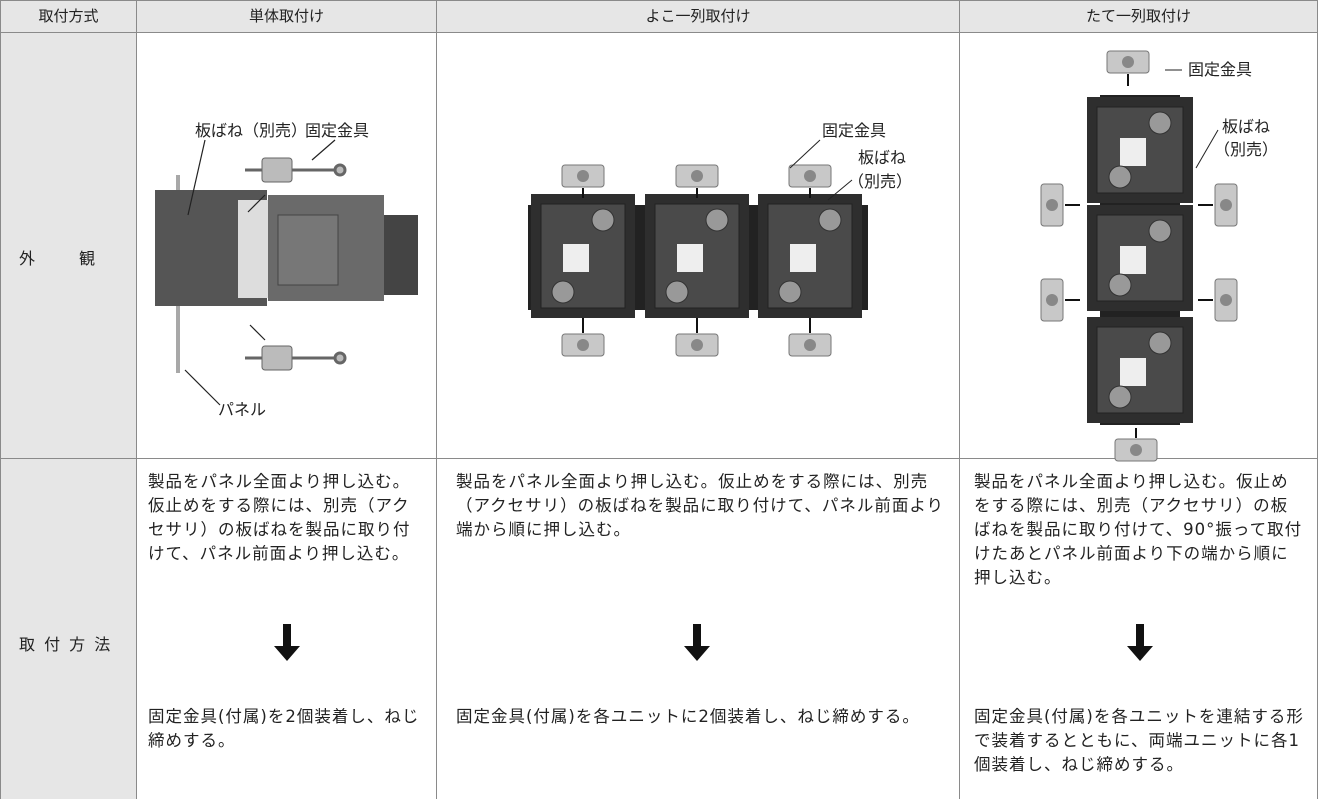 This screenshot has width=1322, height=799. Describe the element at coordinates (68, 629) in the screenshot. I see `row-label-cell: 取 付 方 法` at that location.